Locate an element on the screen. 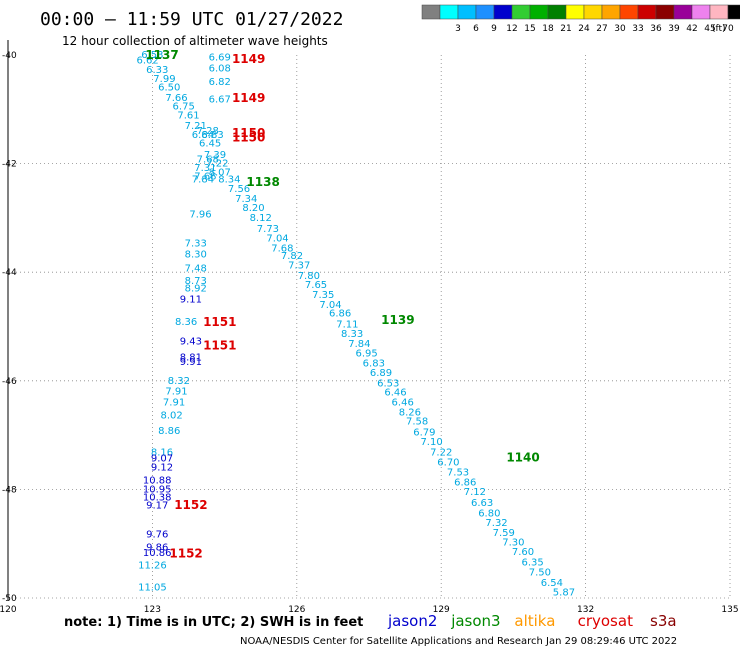 The width and height of the screenshot is (740, 650). wave-height-label: 7.33 is located at coordinates (196, 243).